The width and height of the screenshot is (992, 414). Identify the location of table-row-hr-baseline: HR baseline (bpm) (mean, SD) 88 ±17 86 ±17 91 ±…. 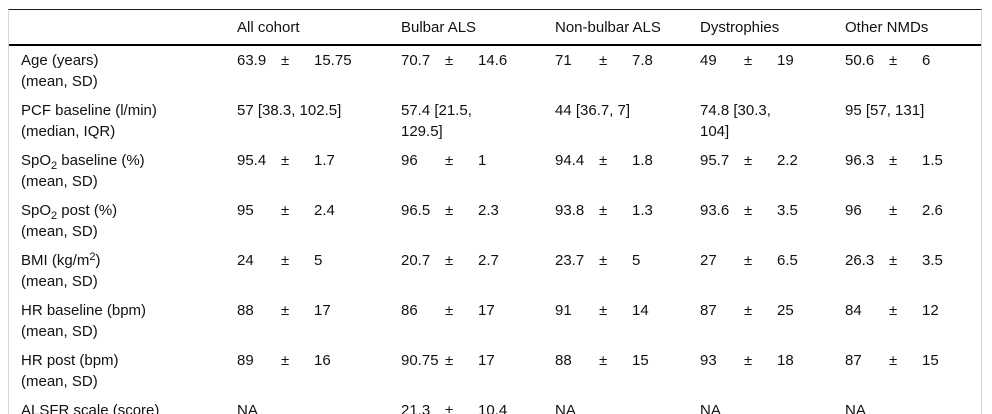
(495, 321).